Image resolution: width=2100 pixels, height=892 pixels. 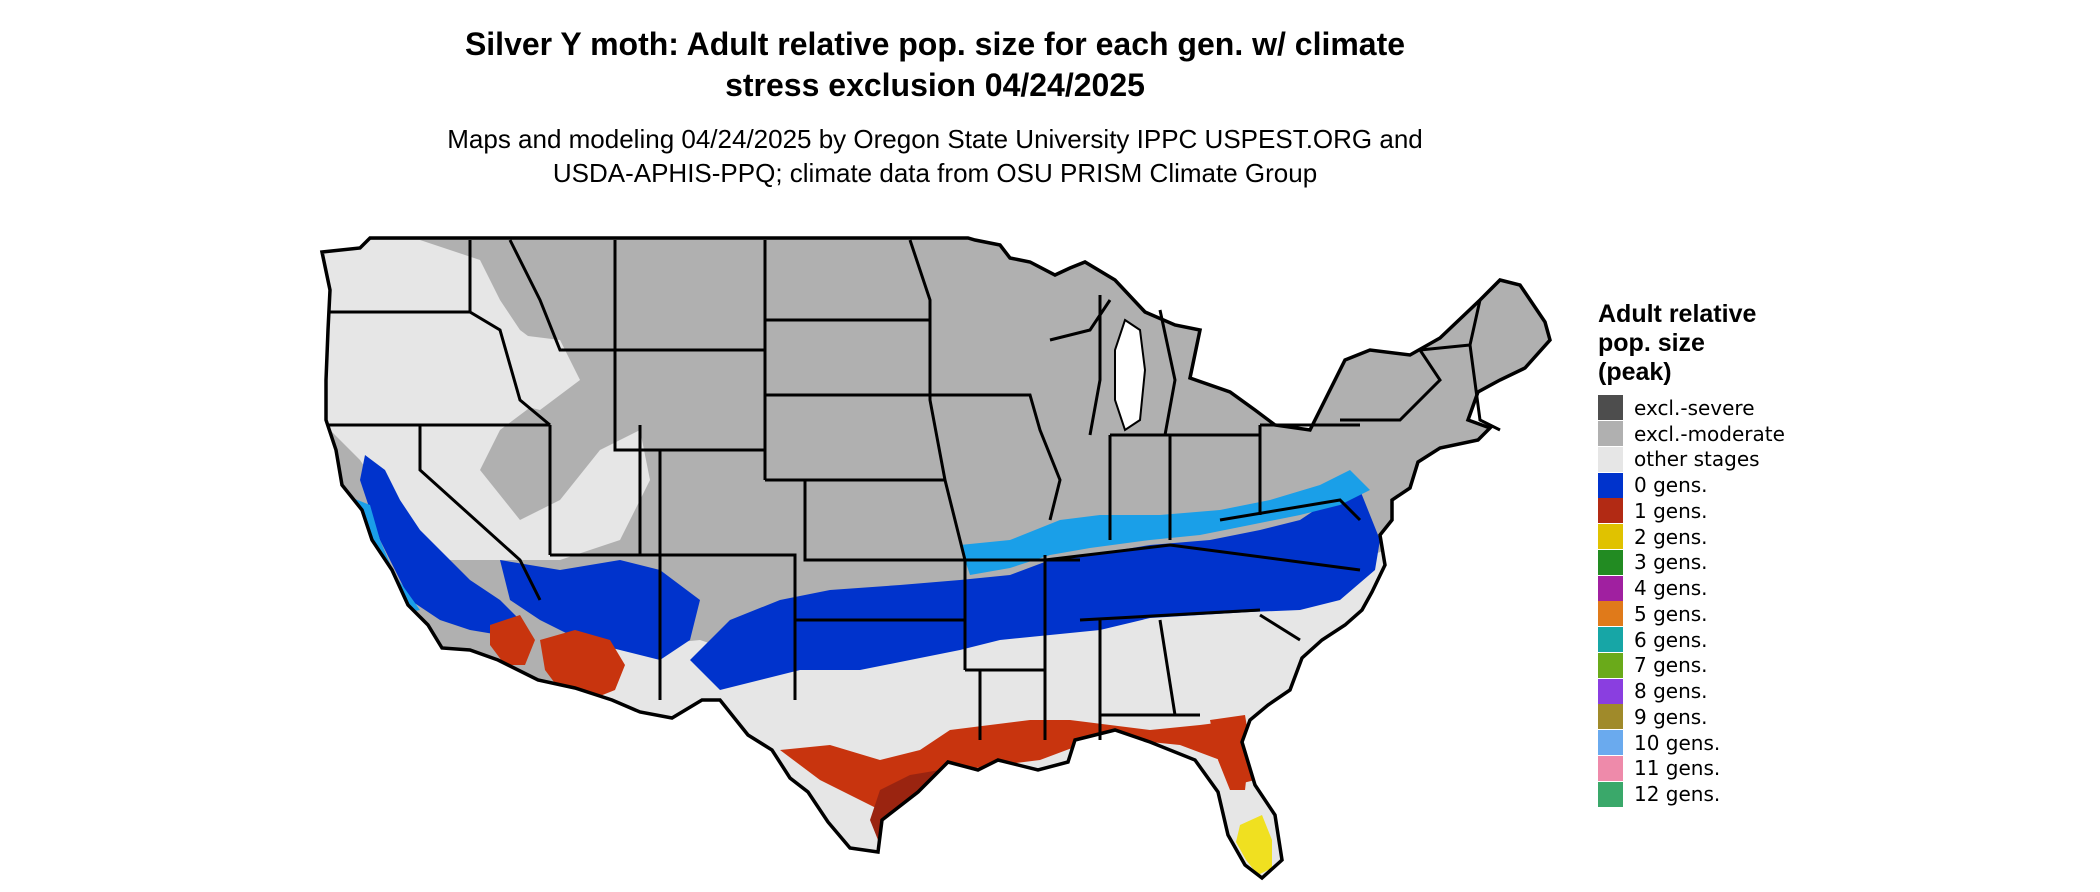 What do you see at coordinates (1671, 639) in the screenshot?
I see `legend-label: 6 gens.` at bounding box center [1671, 639].